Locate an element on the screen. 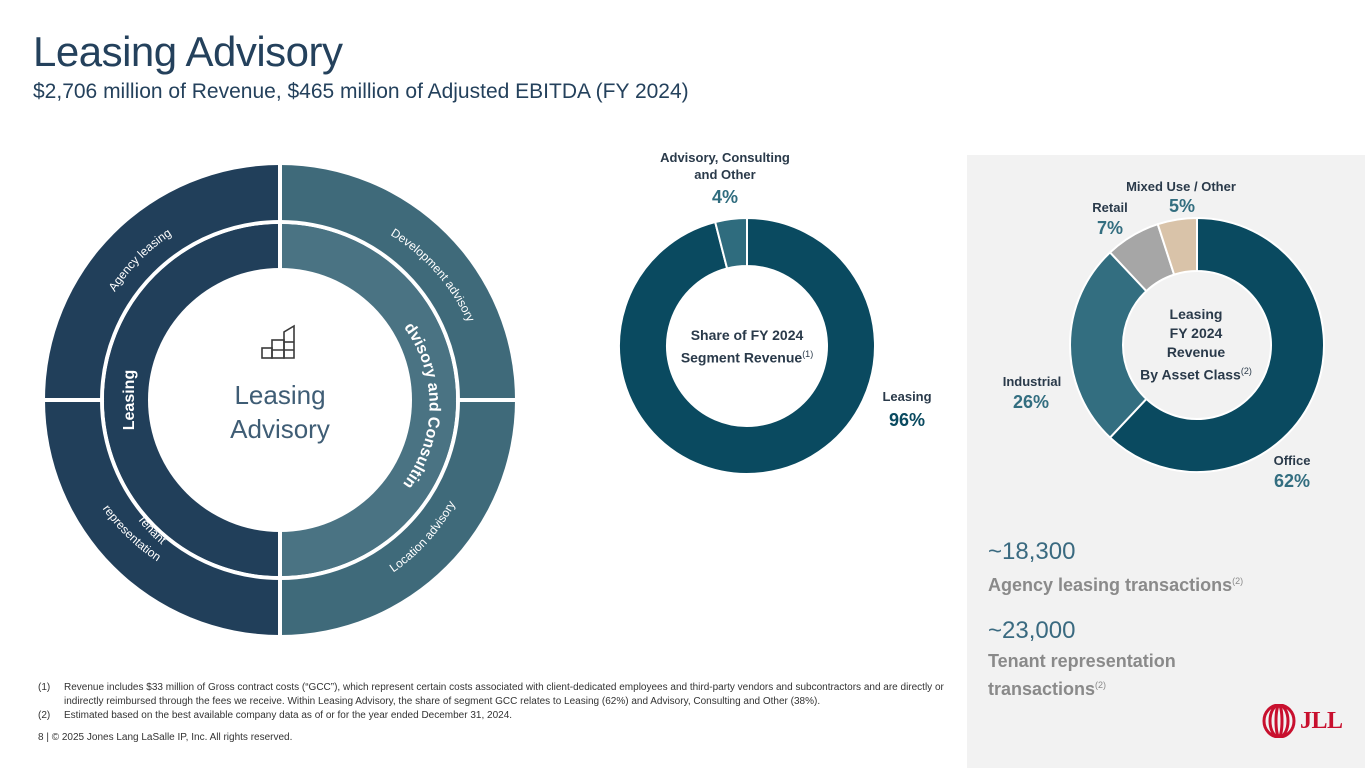 The height and width of the screenshot is (768, 1365). segment-revenue-donut is located at coordinates (747, 345).